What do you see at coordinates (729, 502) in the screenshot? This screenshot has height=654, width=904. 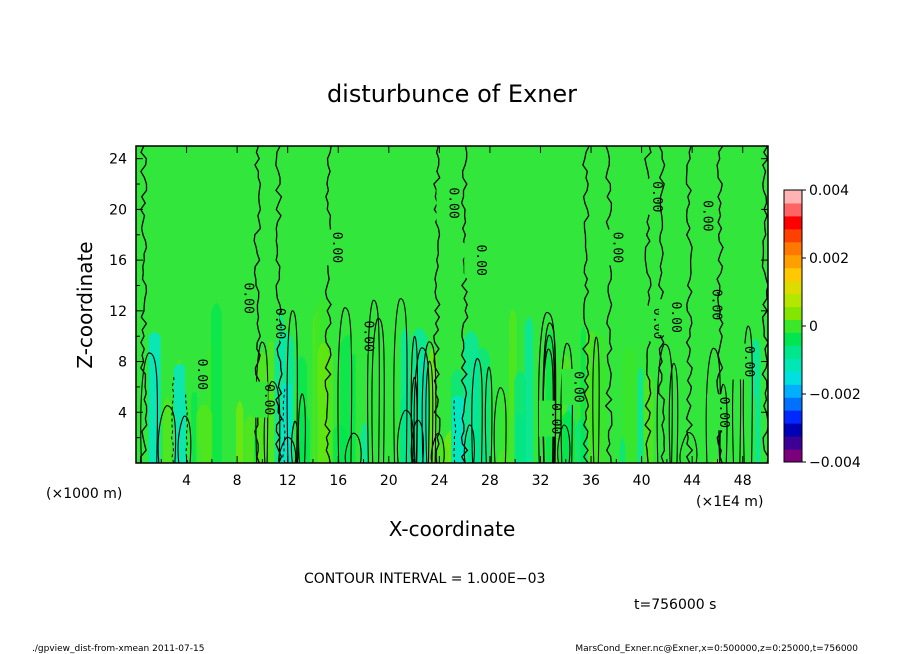 I see `x-unit-label: (×1E4 m)` at bounding box center [729, 502].